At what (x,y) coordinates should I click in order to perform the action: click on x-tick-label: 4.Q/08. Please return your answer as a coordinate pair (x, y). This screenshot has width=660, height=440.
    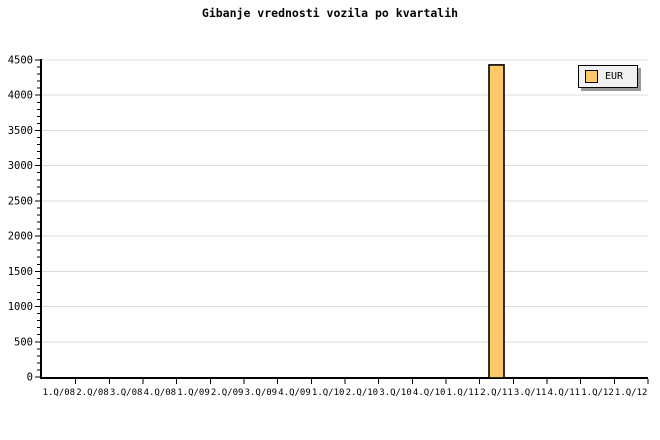
    Looking at the image, I should click on (160, 393).